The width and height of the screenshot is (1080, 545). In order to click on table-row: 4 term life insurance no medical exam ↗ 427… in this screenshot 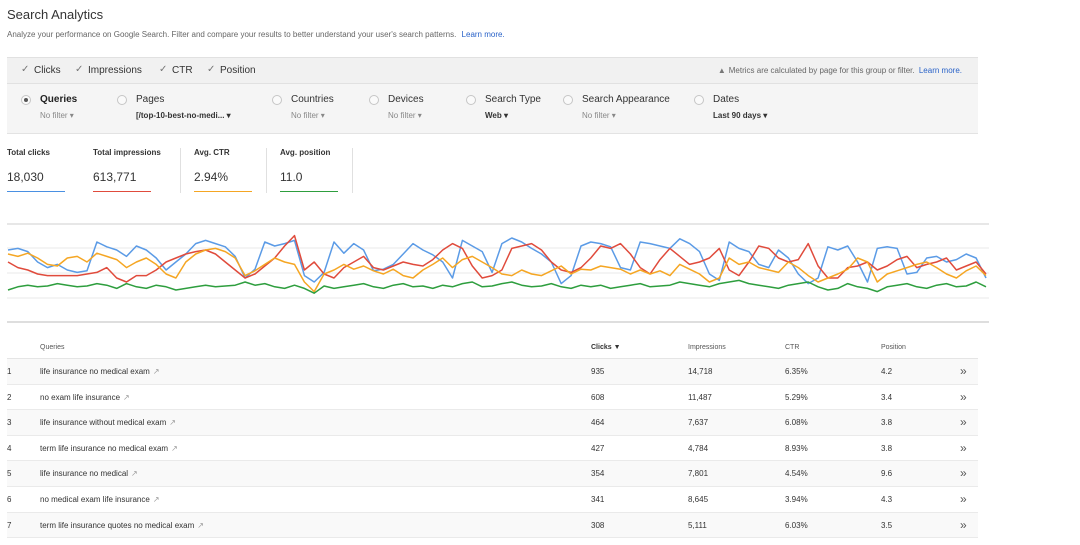, I will do `click(492, 449)`.